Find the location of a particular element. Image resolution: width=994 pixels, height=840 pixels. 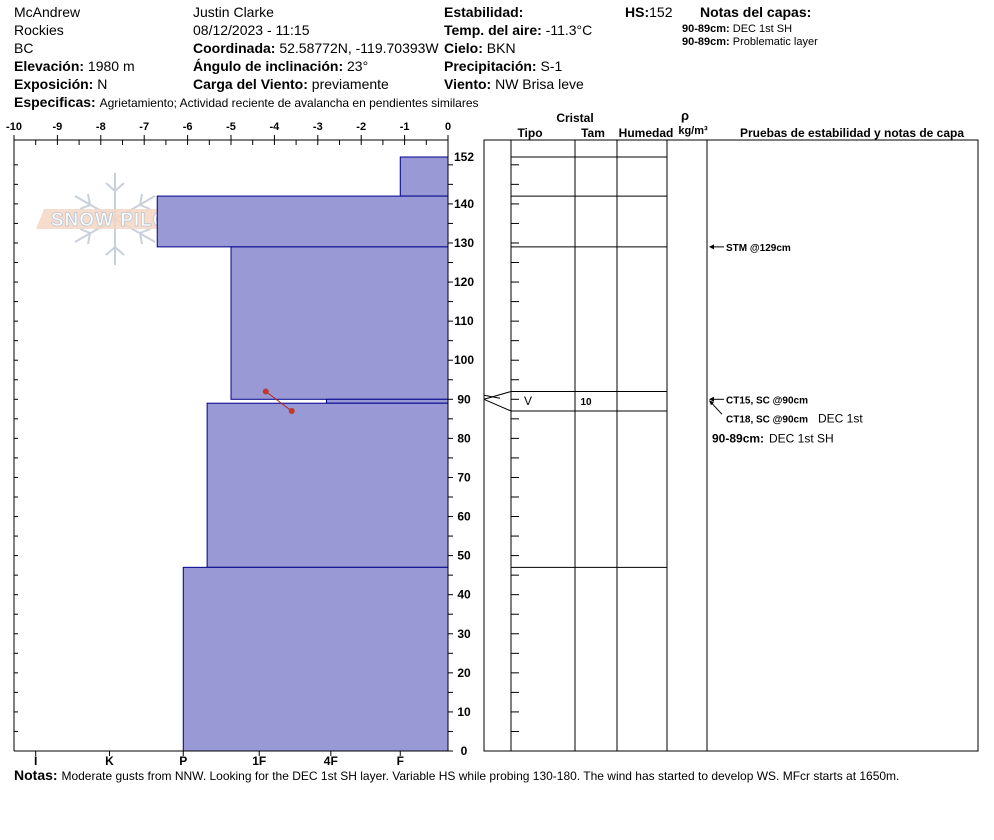

temp-tick-label: -1 is located at coordinates (405, 127).